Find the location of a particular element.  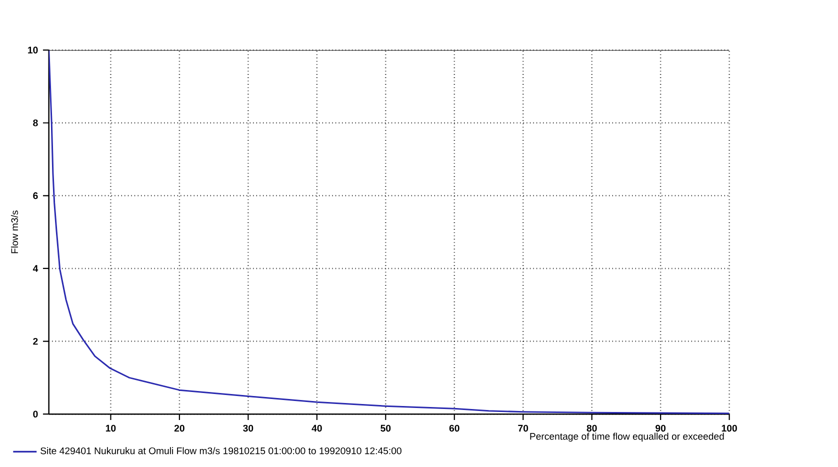

y-tick-label: 0 is located at coordinates (35, 414).